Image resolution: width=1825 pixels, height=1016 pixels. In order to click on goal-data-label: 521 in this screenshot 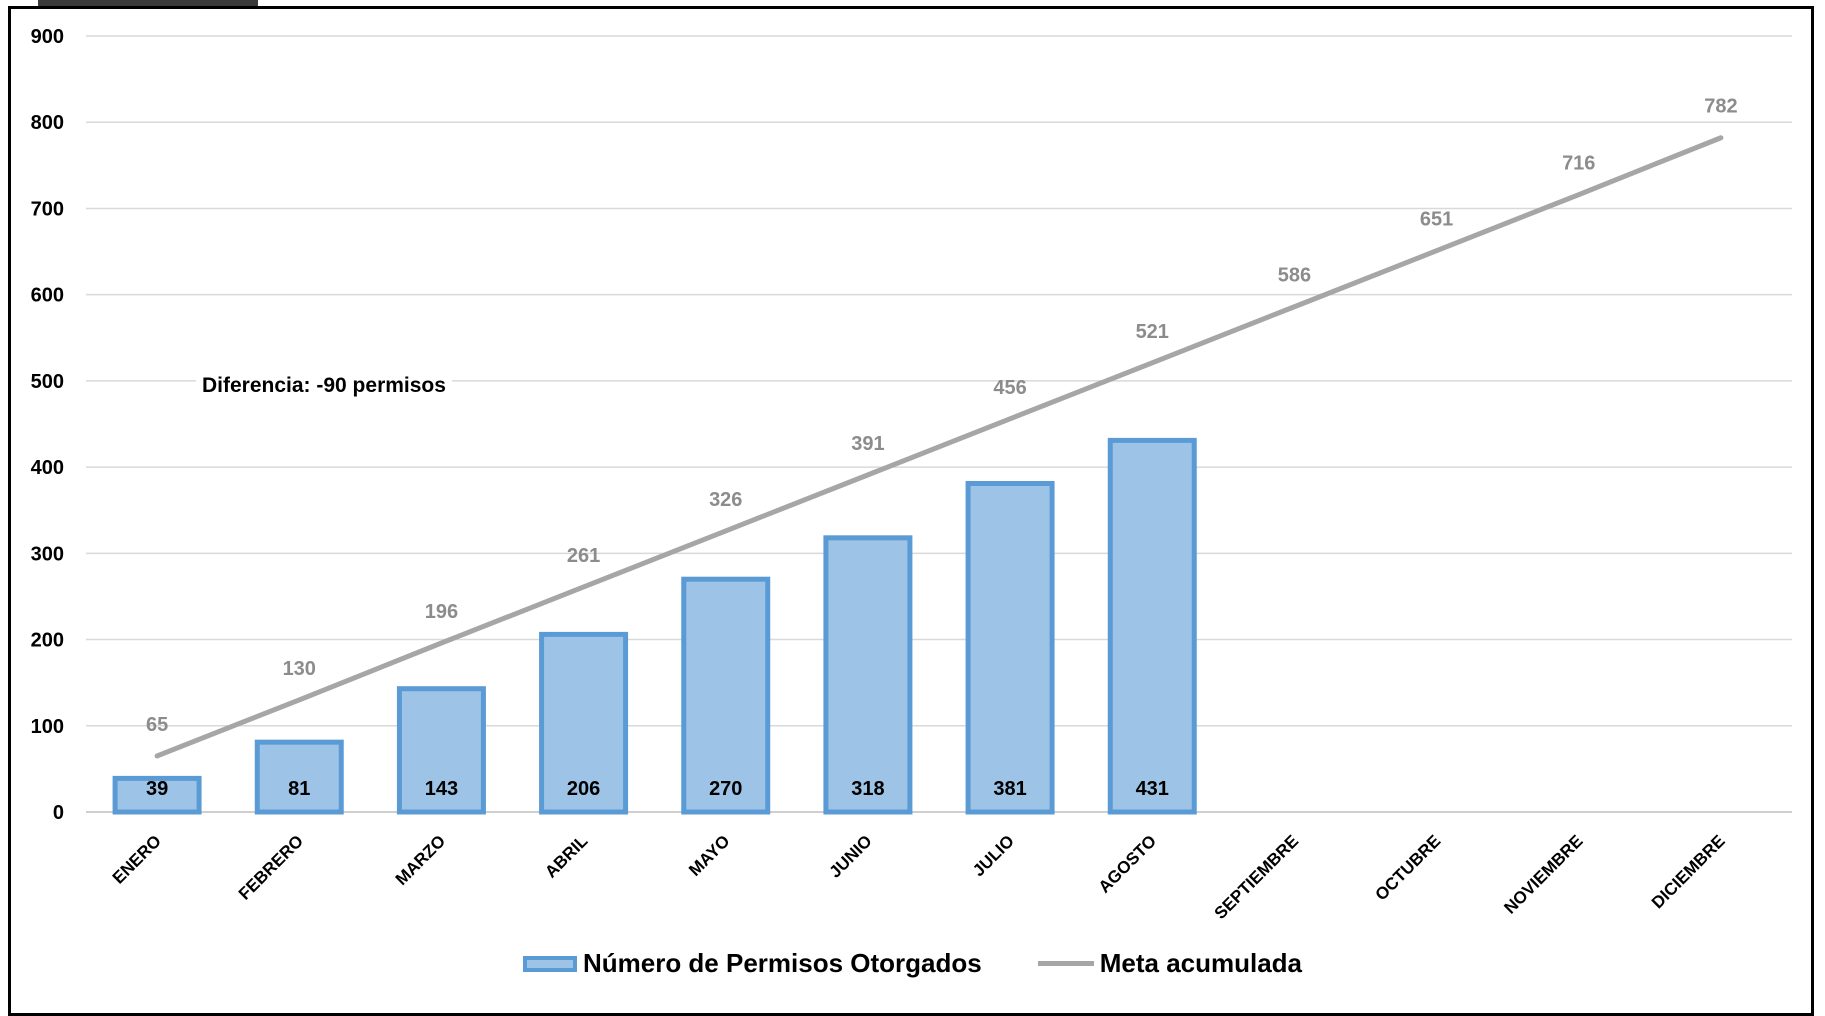, I will do `click(1152, 332)`.